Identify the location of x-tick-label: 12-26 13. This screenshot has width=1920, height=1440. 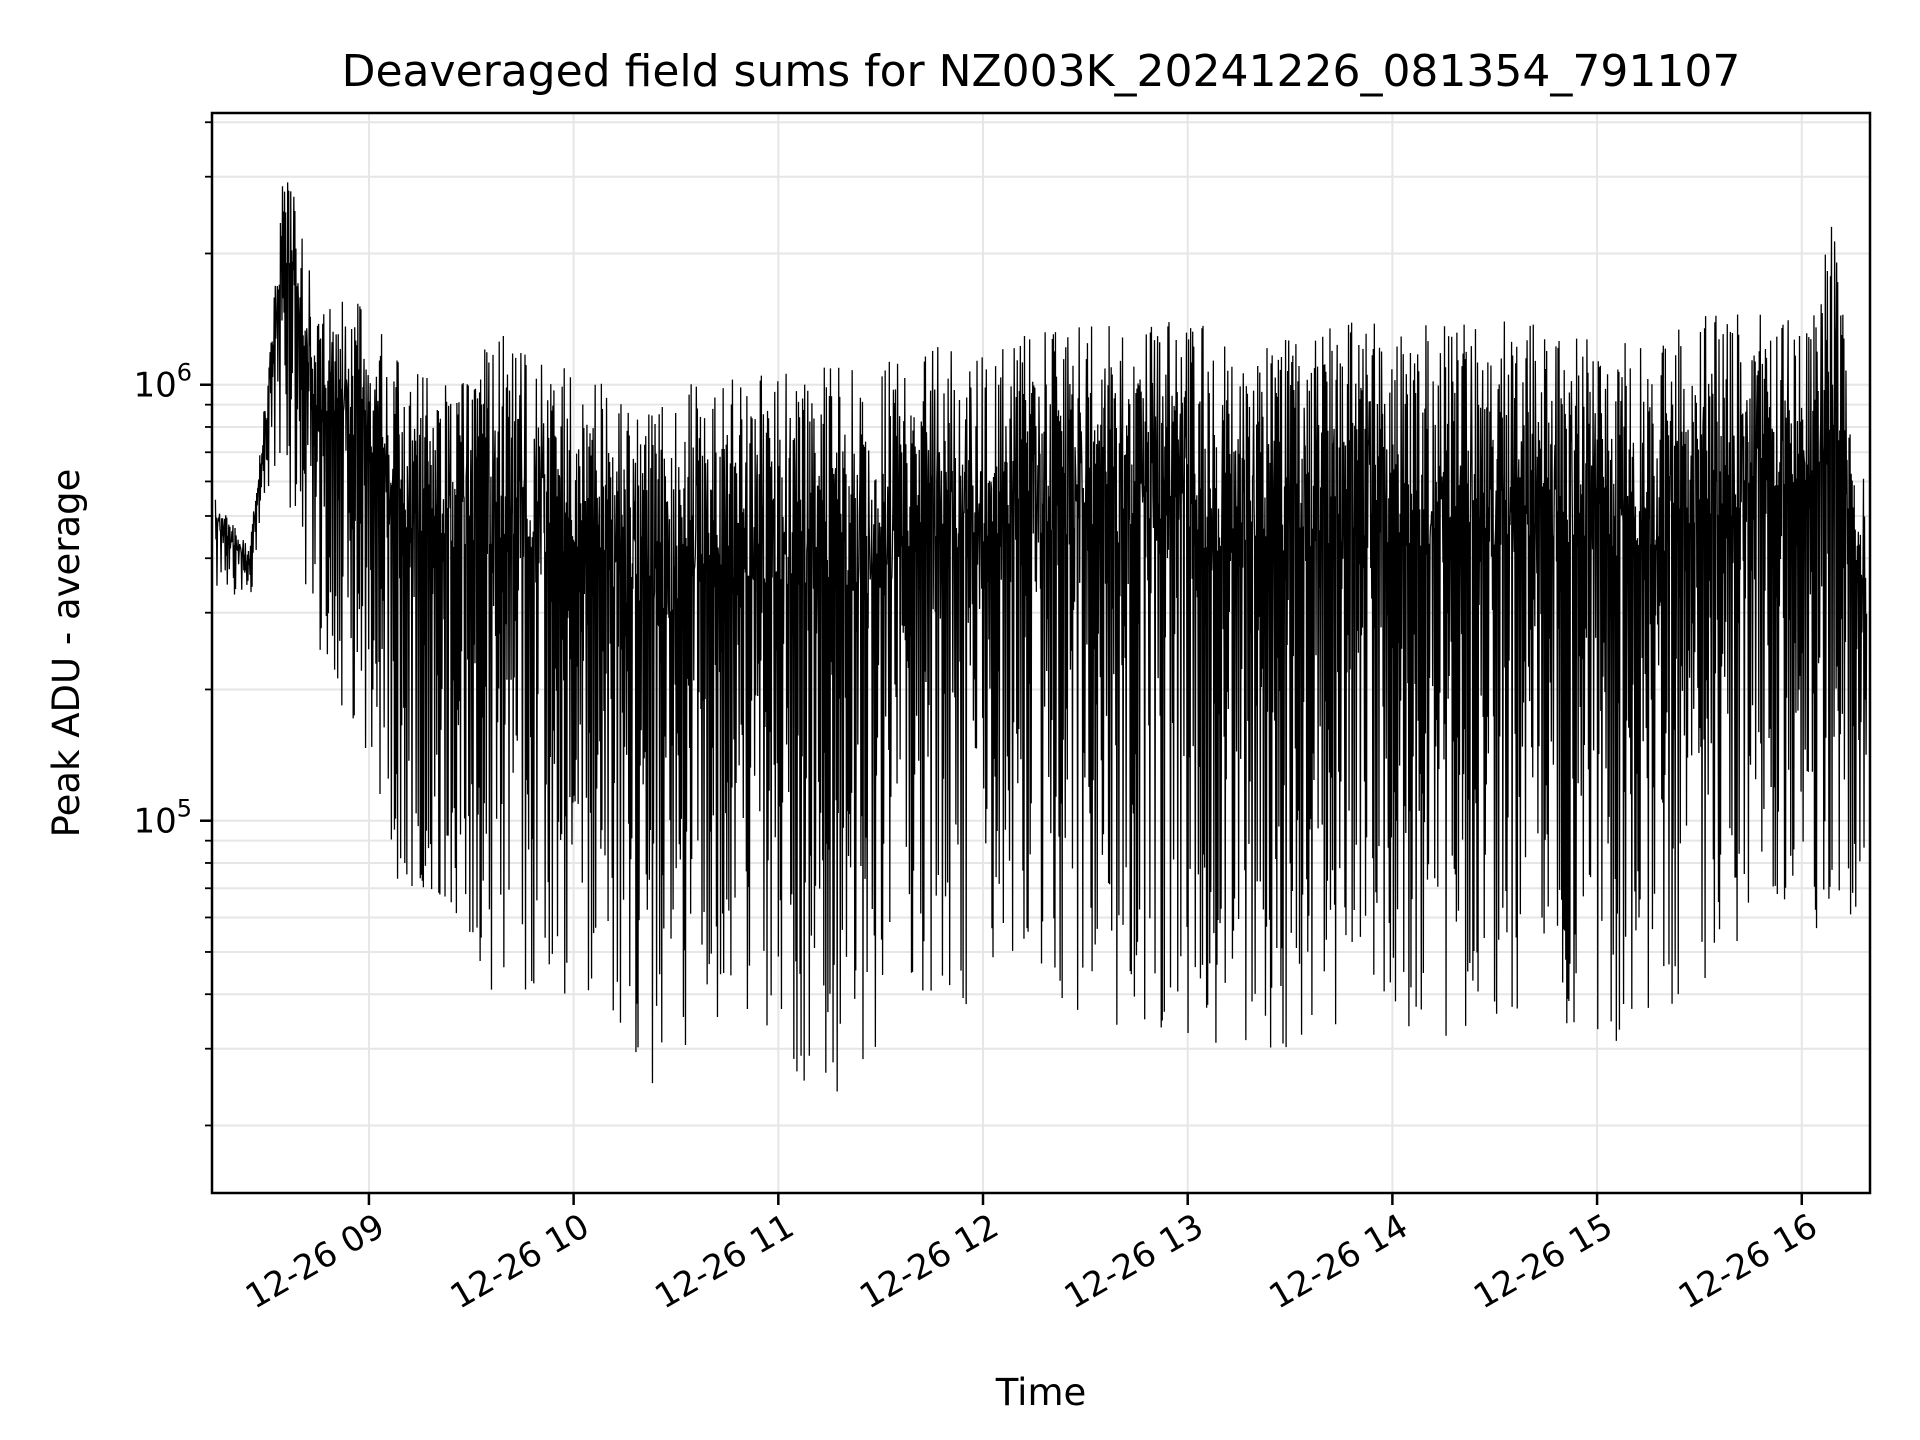
(1134, 1261).